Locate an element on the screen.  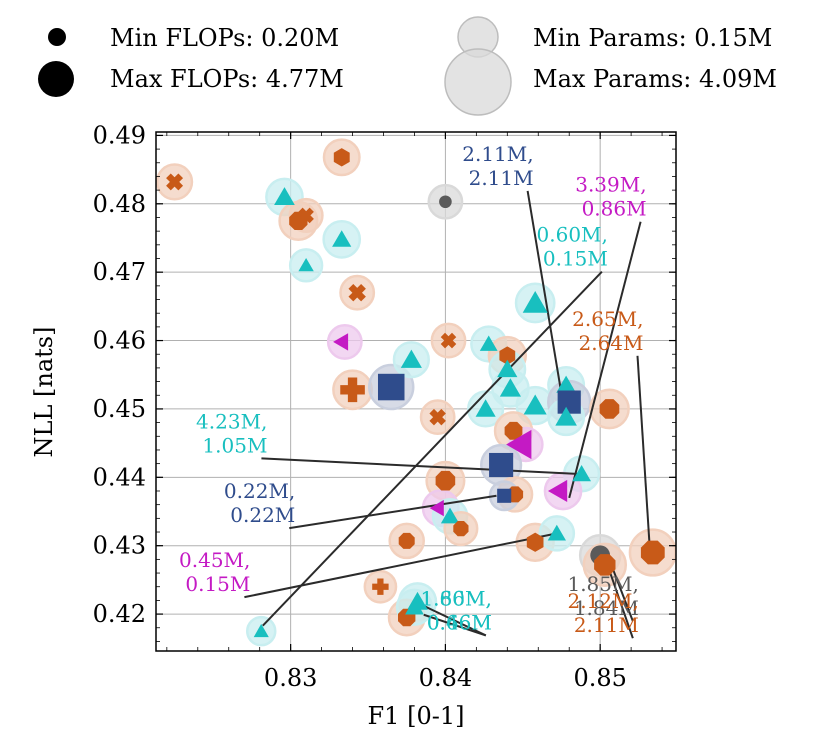
y-tick-label: 0.47 is located at coordinates (119, 272).